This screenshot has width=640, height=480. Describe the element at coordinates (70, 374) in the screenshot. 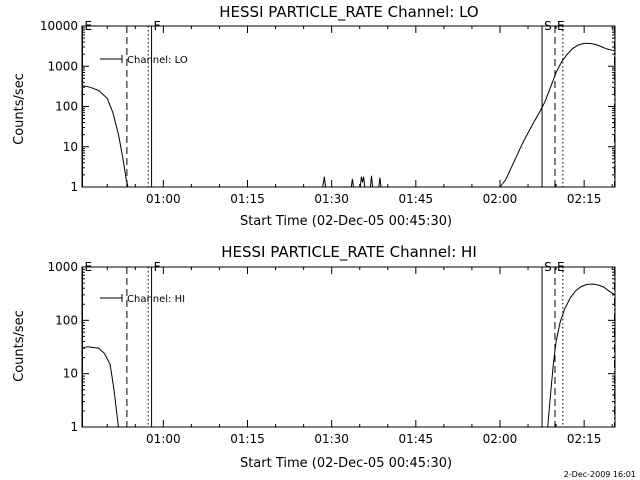

I see `hi-y-tick-label: 10` at that location.